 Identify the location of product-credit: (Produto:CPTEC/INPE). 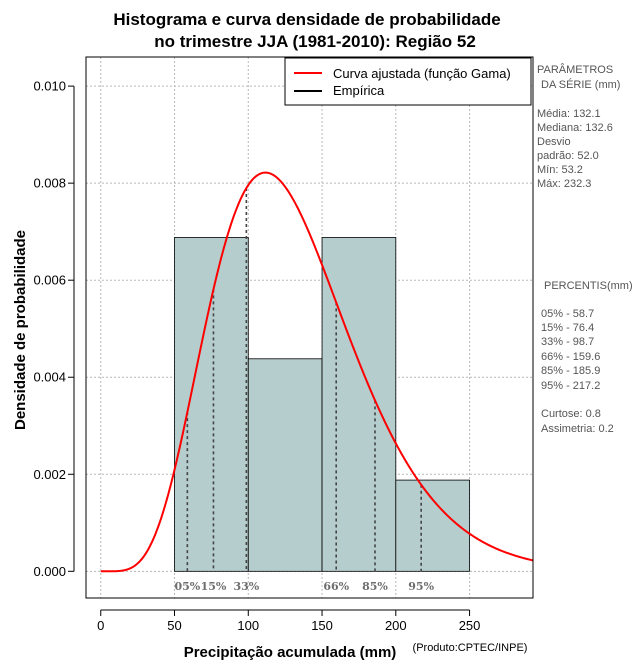
(470, 648).